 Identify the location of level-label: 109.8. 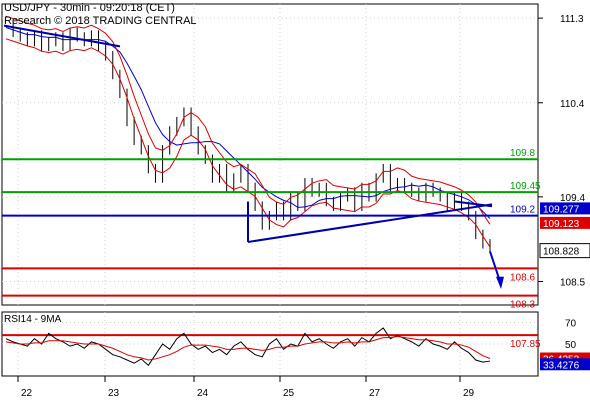
(522, 153).